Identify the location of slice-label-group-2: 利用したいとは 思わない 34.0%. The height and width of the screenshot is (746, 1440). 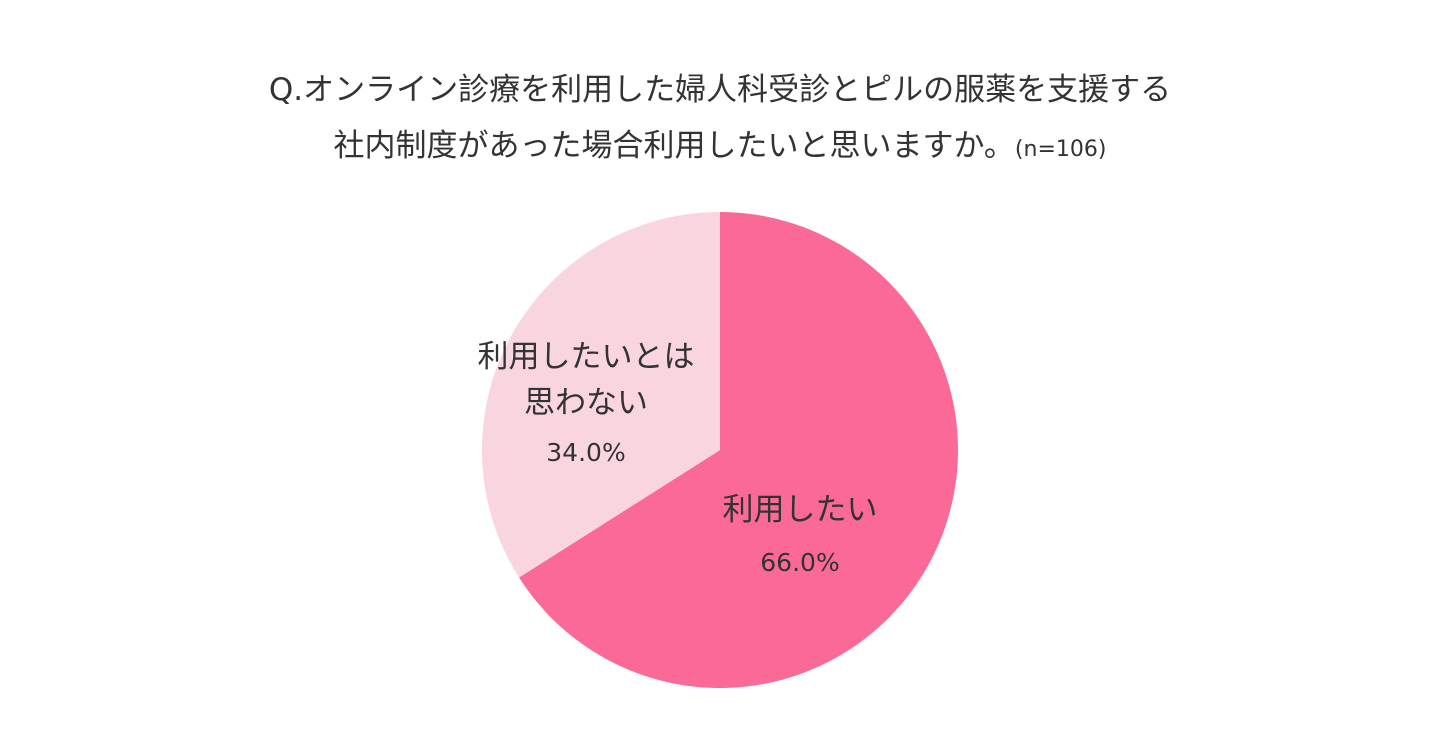
(586, 403).